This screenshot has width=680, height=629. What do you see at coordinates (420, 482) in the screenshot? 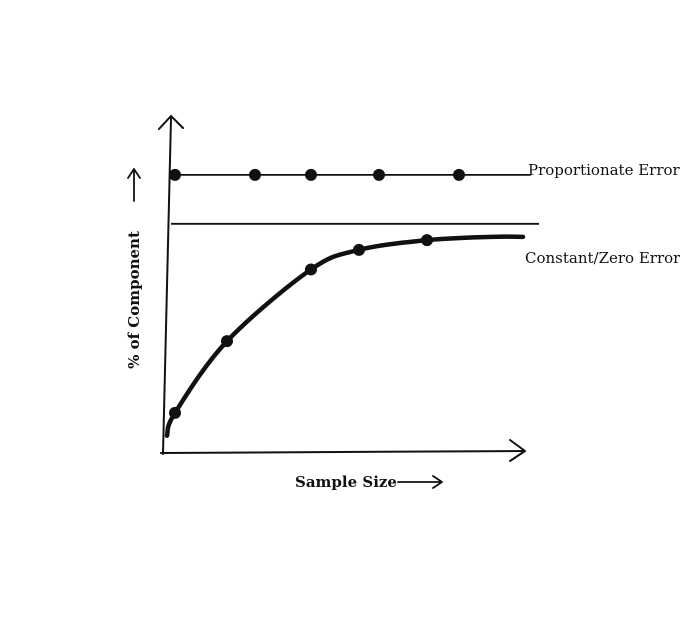
I see `x-axis-label-arrow` at bounding box center [420, 482].